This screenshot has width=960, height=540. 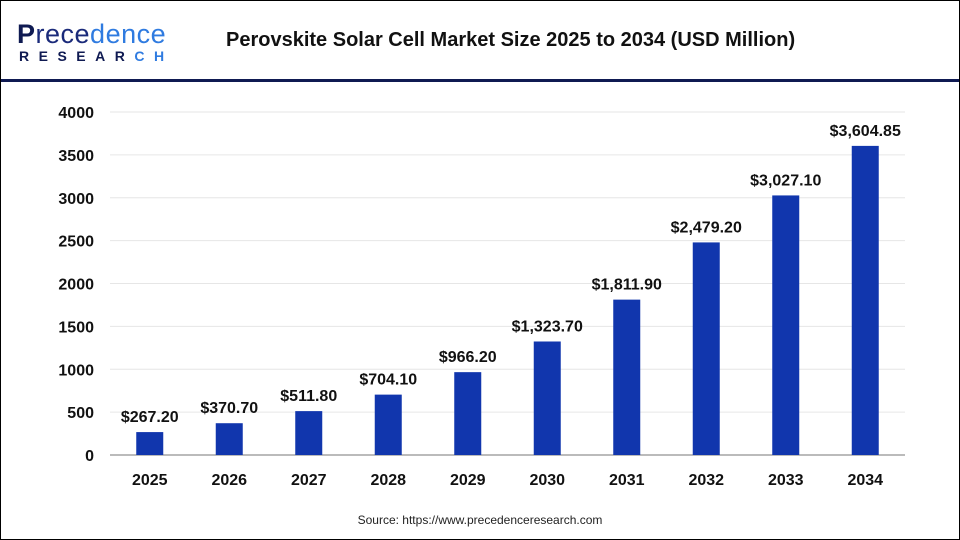 I want to click on x-tick-label: 2033, so click(x=786, y=480).